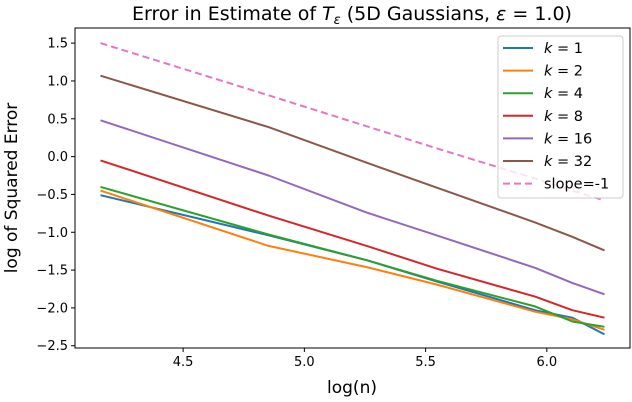 This screenshot has width=632, height=402. What do you see at coordinates (52, 346) in the screenshot?
I see `y-tick-label: −2.5` at bounding box center [52, 346].